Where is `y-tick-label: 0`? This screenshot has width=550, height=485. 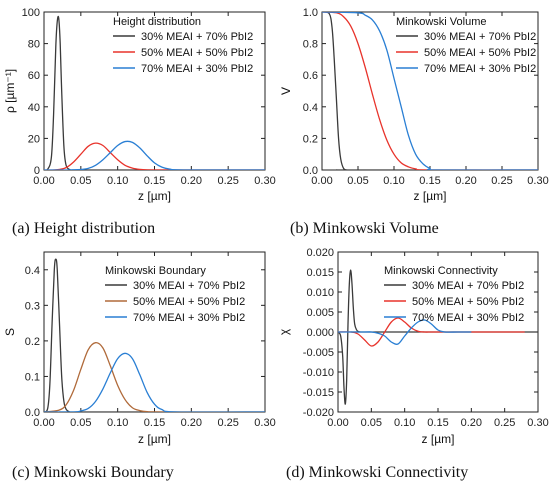 y-tick-label: 0 is located at coordinates (37, 171).